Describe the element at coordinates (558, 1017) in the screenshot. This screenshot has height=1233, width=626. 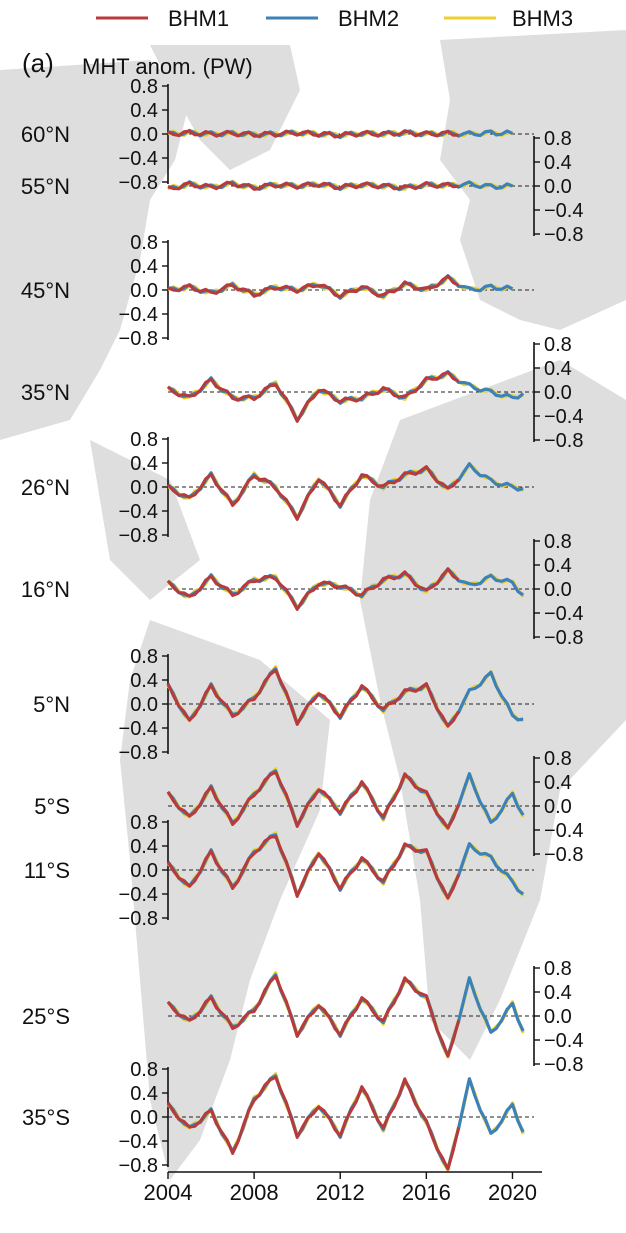
I see `y-tick-label-9-2: 0.0` at that location.